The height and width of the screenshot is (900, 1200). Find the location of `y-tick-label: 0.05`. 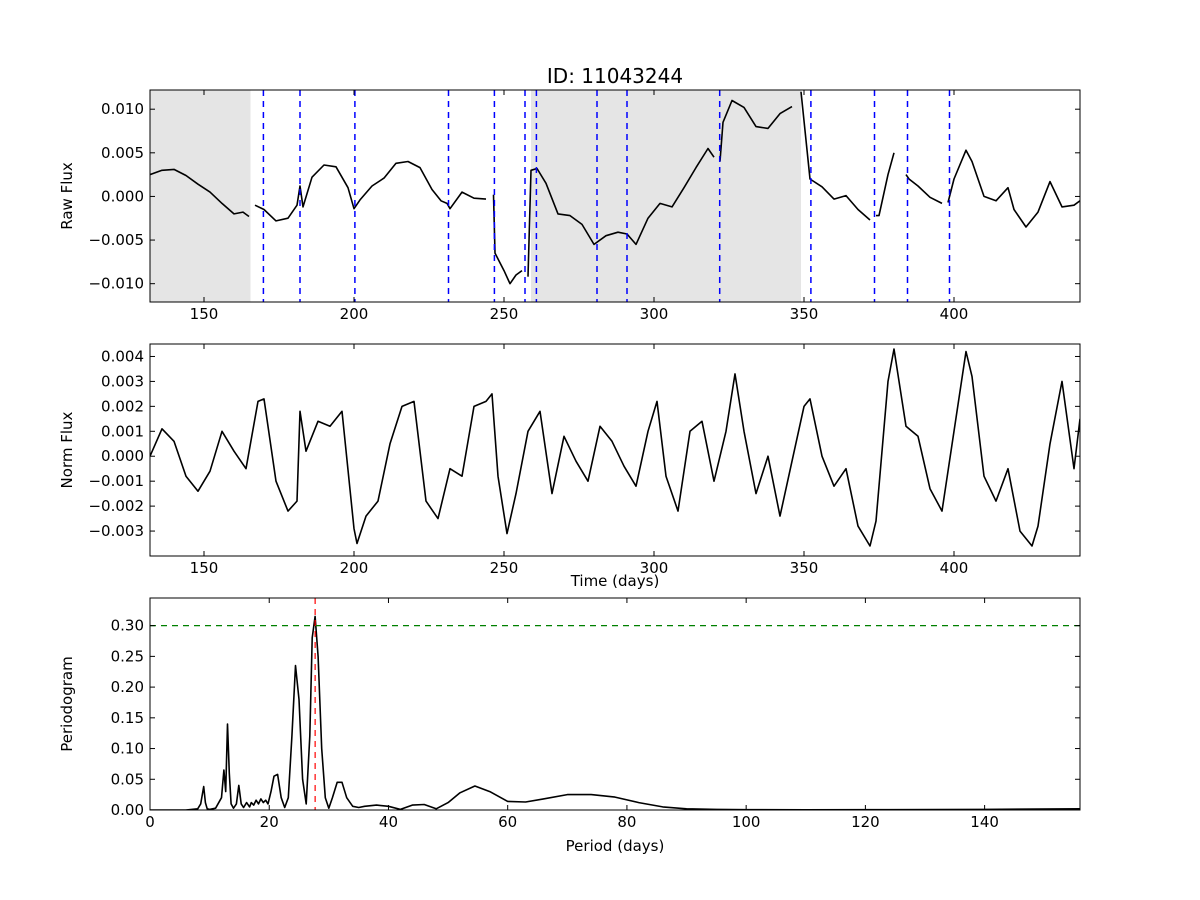

y-tick-label: 0.05 is located at coordinates (127, 779).